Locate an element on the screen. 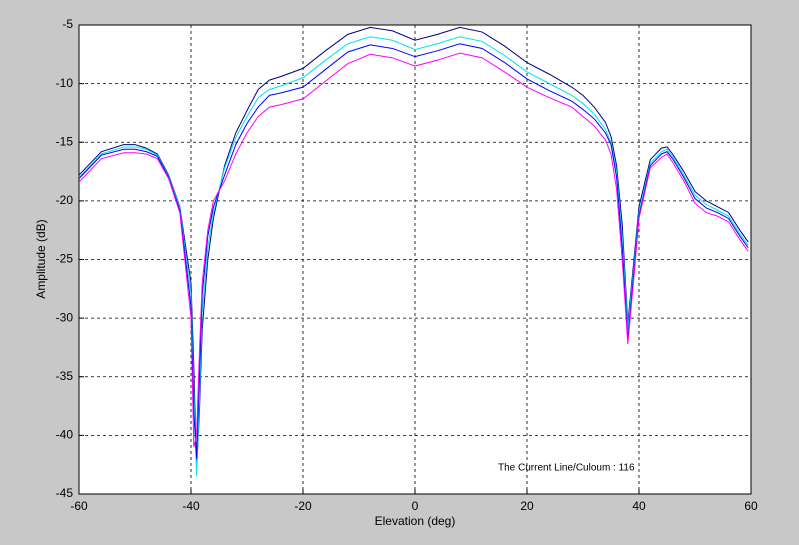  x-tick-label: 20 is located at coordinates (527, 506).